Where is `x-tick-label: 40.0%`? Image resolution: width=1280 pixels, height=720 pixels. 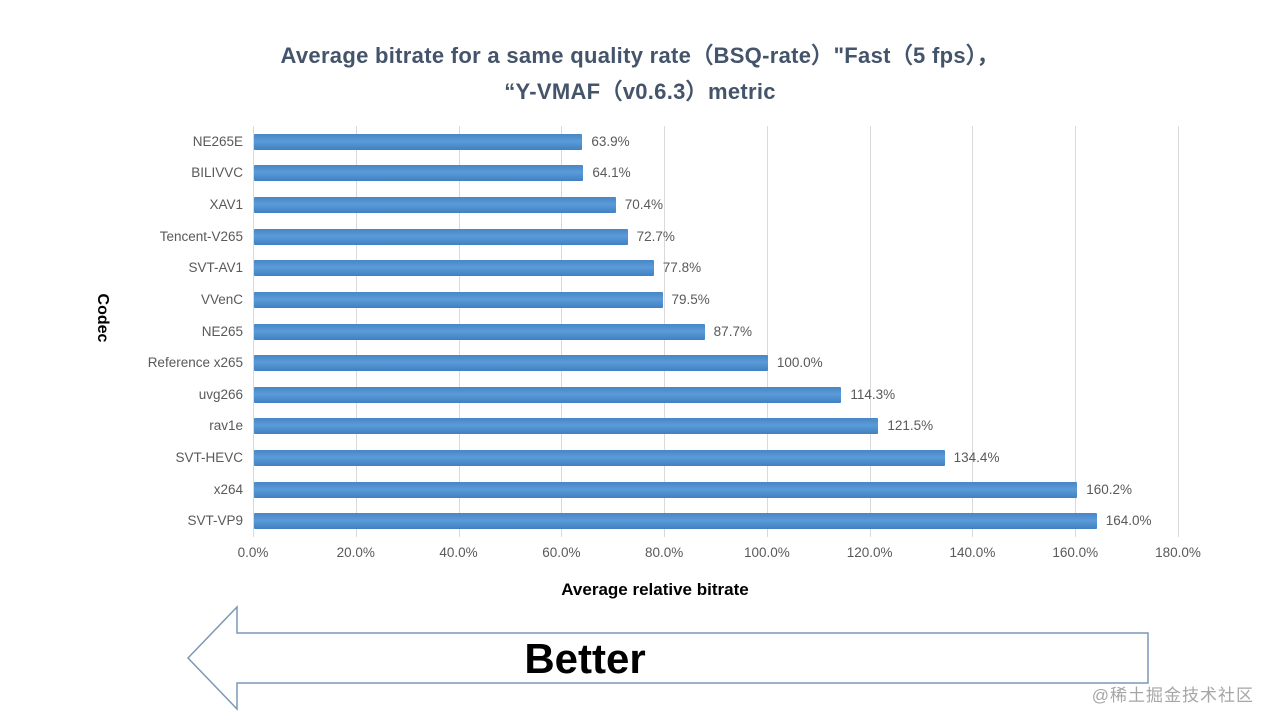 x-tick-label: 40.0% is located at coordinates (458, 552).